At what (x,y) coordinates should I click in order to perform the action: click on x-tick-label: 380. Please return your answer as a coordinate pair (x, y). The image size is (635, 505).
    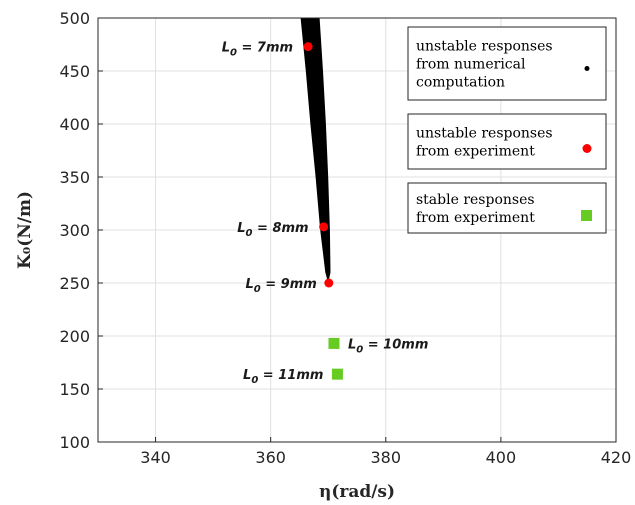
    Looking at the image, I should click on (386, 457).